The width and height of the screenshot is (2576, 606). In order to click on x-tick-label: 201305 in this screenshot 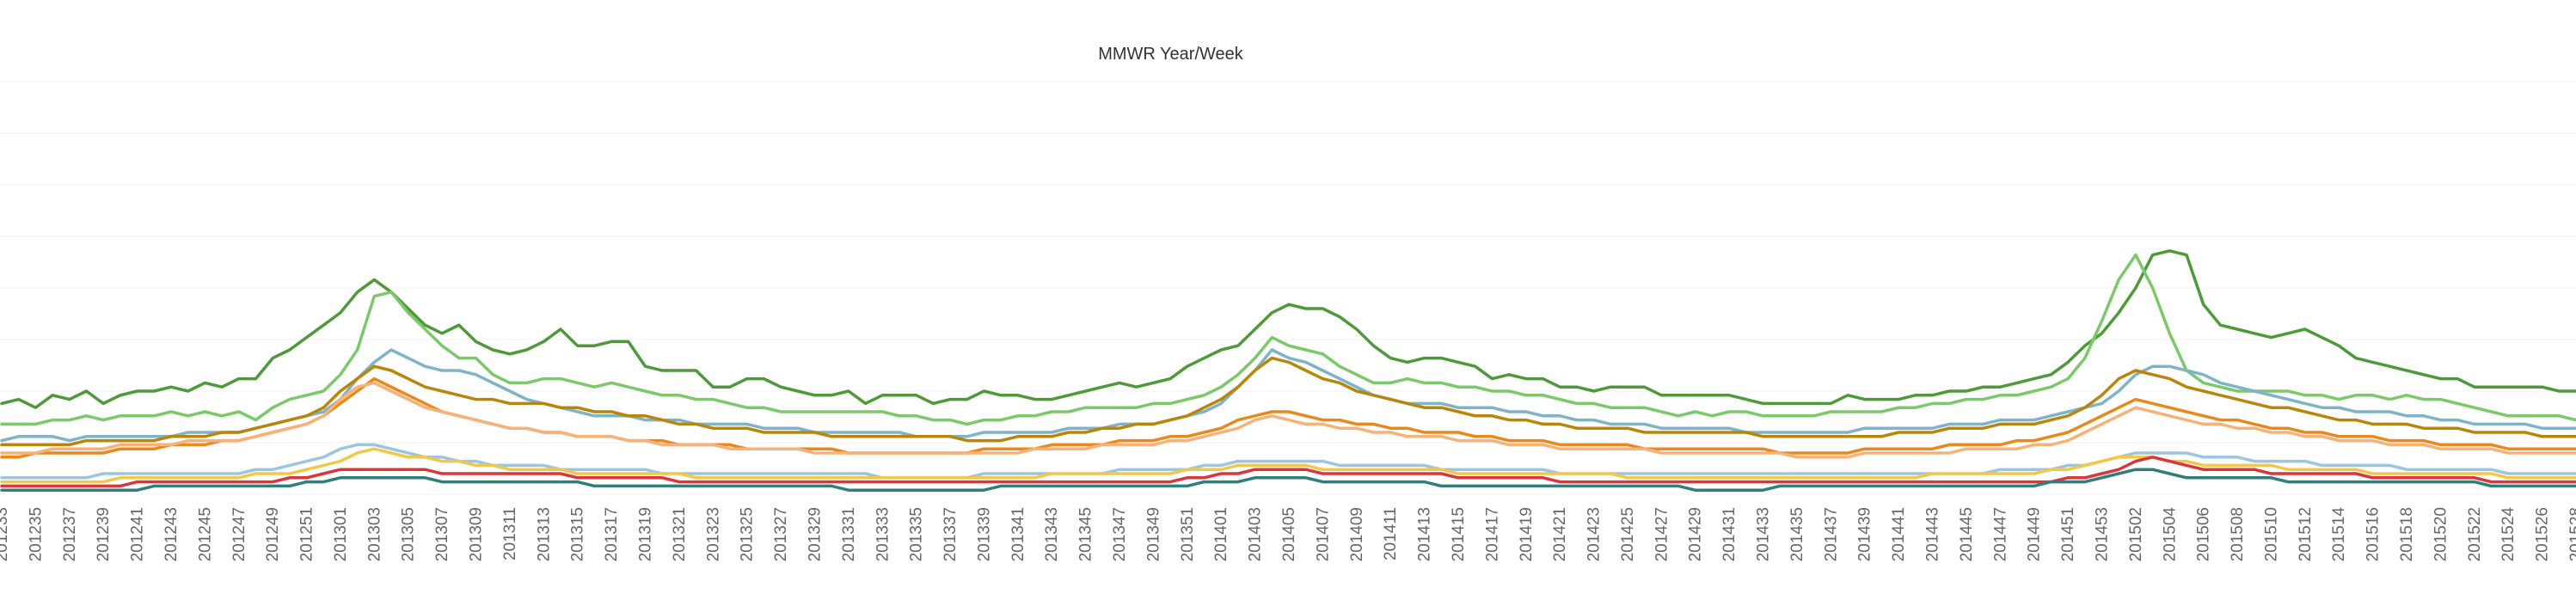, I will do `click(409, 534)`.